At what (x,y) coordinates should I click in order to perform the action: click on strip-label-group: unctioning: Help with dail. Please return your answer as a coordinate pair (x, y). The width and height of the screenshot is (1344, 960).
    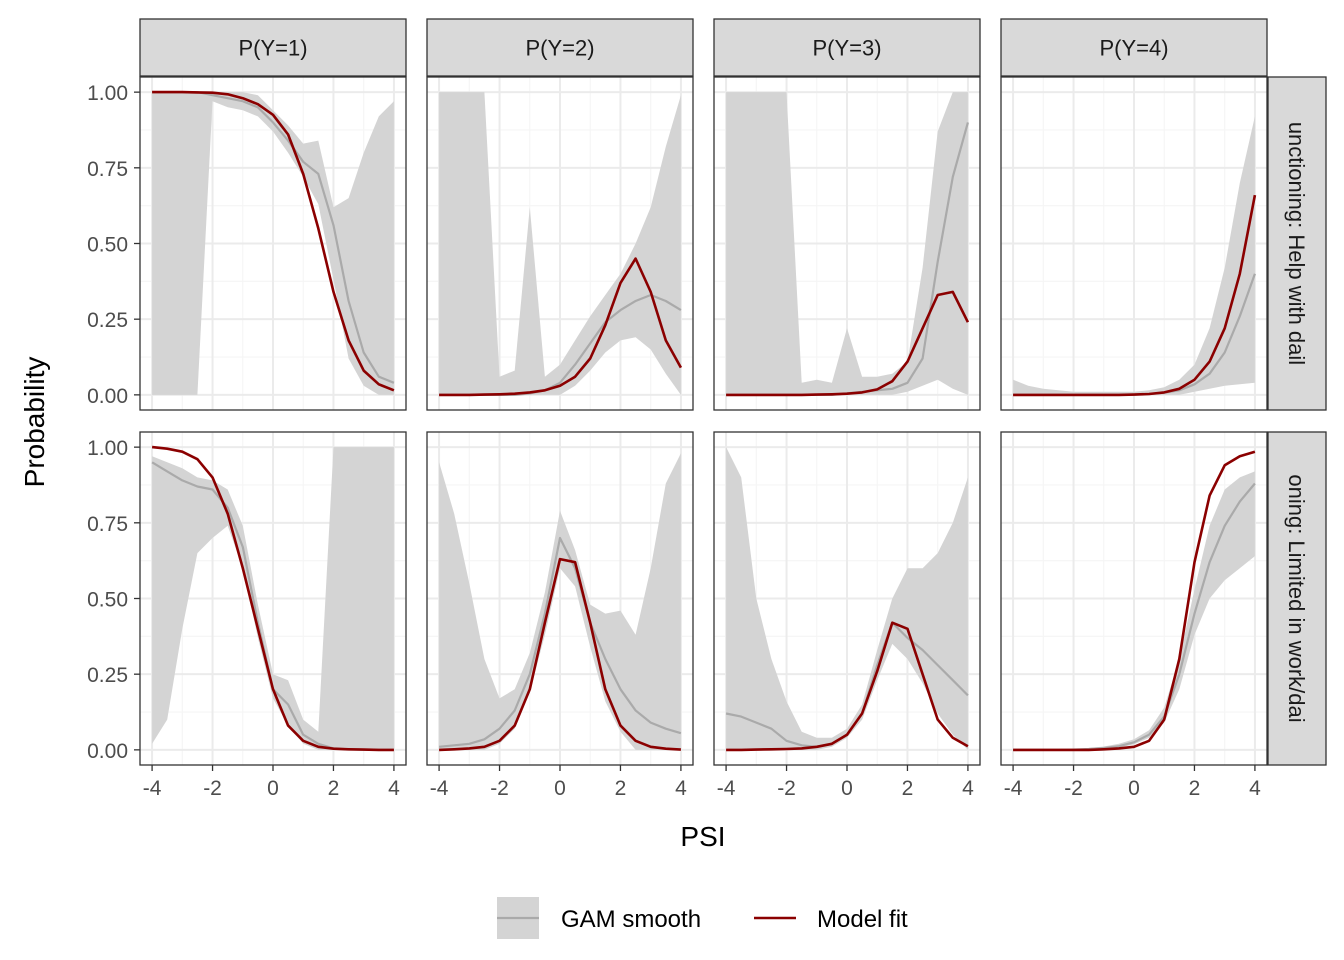
    Looking at the image, I should click on (1296, 243).